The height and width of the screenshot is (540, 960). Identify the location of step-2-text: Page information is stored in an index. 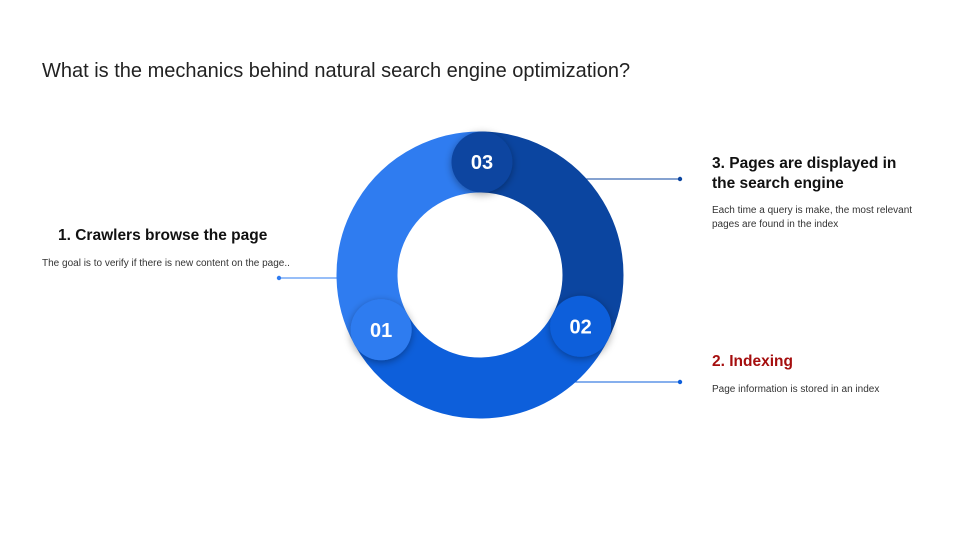
(796, 389).